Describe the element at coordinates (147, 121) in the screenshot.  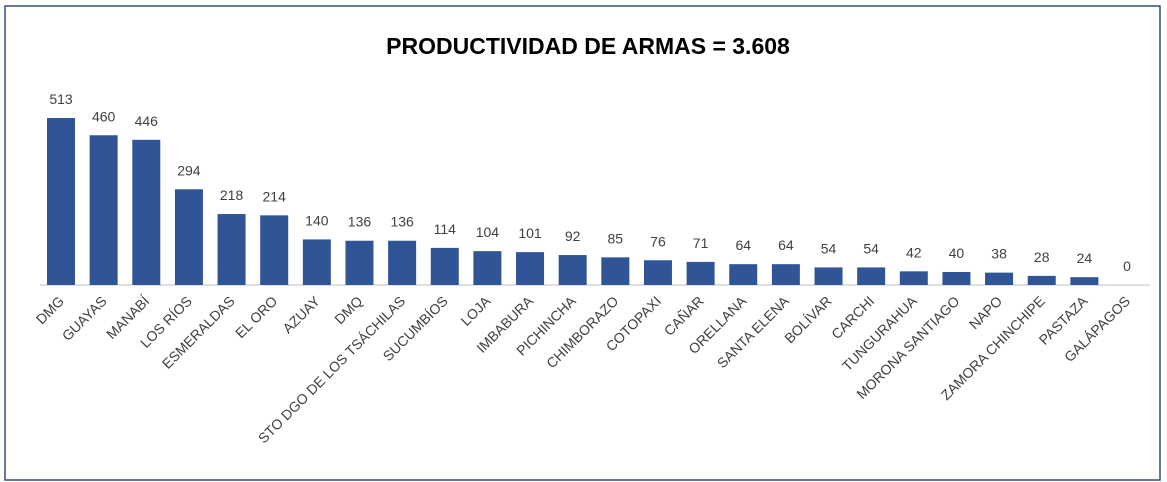
I see `data-label: 446` at that location.